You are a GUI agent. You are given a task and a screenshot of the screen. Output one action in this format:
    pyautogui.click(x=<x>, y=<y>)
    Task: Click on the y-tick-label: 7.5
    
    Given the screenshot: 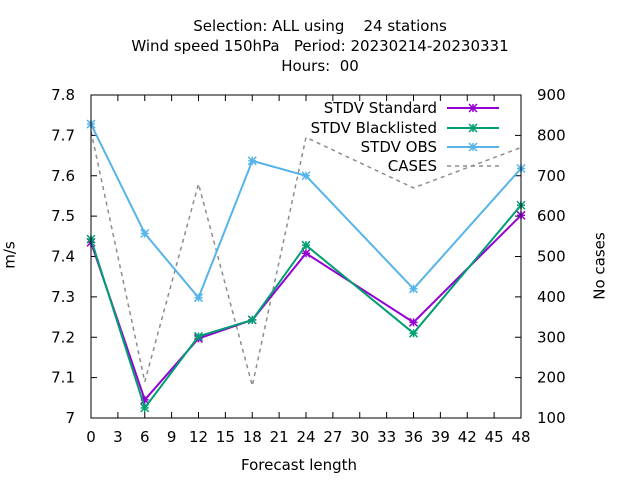 What is the action you would take?
    pyautogui.click(x=63, y=216)
    